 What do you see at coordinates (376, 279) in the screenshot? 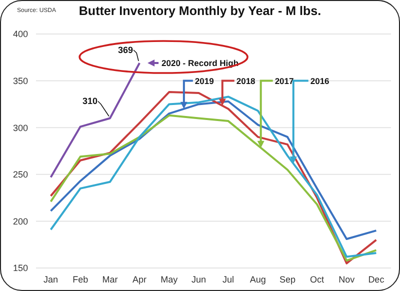
I see `x-tick-label: Dec` at bounding box center [376, 279].